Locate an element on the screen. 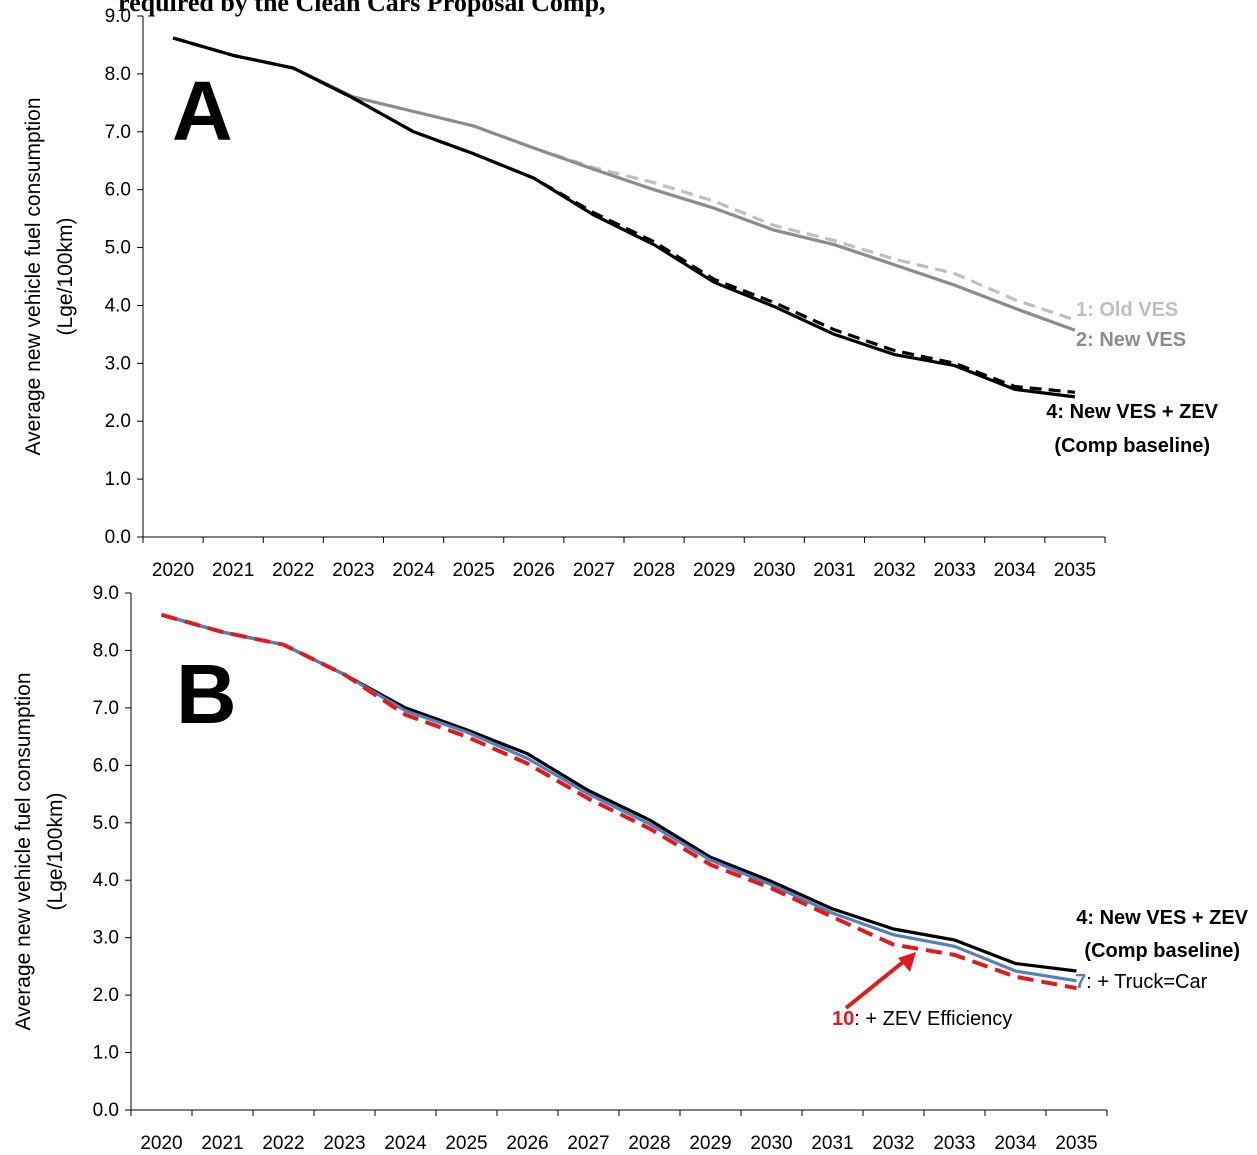 This screenshot has height=1155, width=1257. series-label: 7: + Truck=Car is located at coordinates (1141, 982).